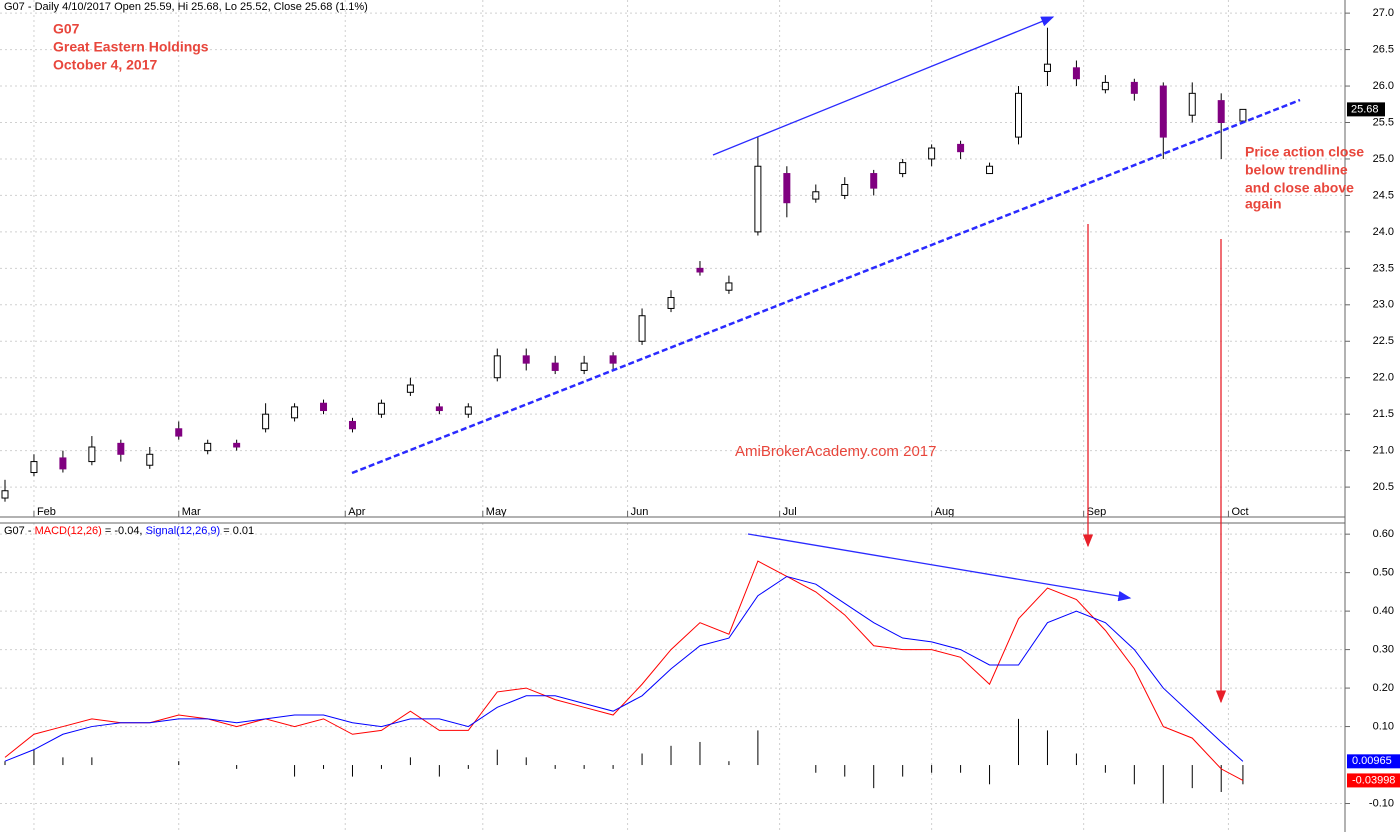 This screenshot has width=1400, height=832. What do you see at coordinates (640, 512) in the screenshot?
I see `x-tick-label: Jun` at bounding box center [640, 512].